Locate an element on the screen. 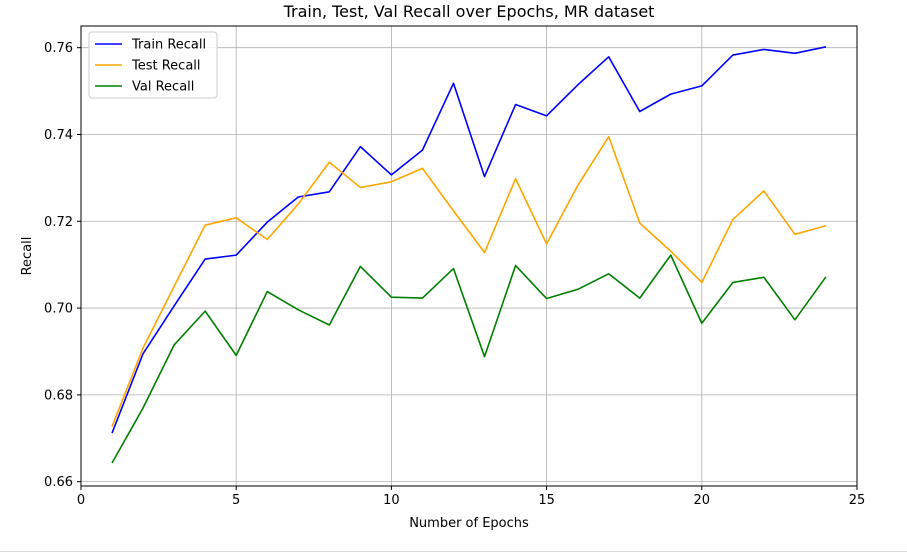 The width and height of the screenshot is (907, 554). x-tick-label: 0 is located at coordinates (81, 500).